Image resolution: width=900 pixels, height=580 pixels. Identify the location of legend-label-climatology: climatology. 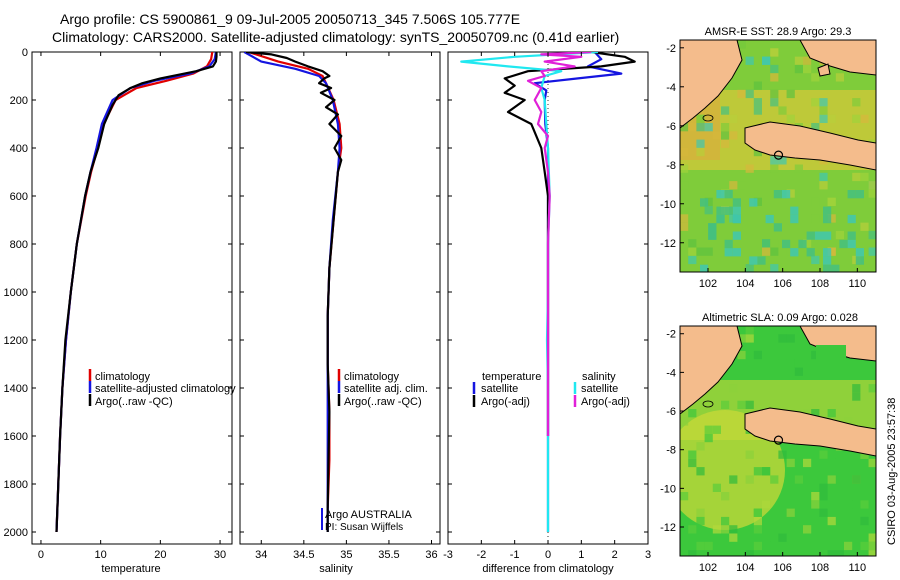
(123, 377).